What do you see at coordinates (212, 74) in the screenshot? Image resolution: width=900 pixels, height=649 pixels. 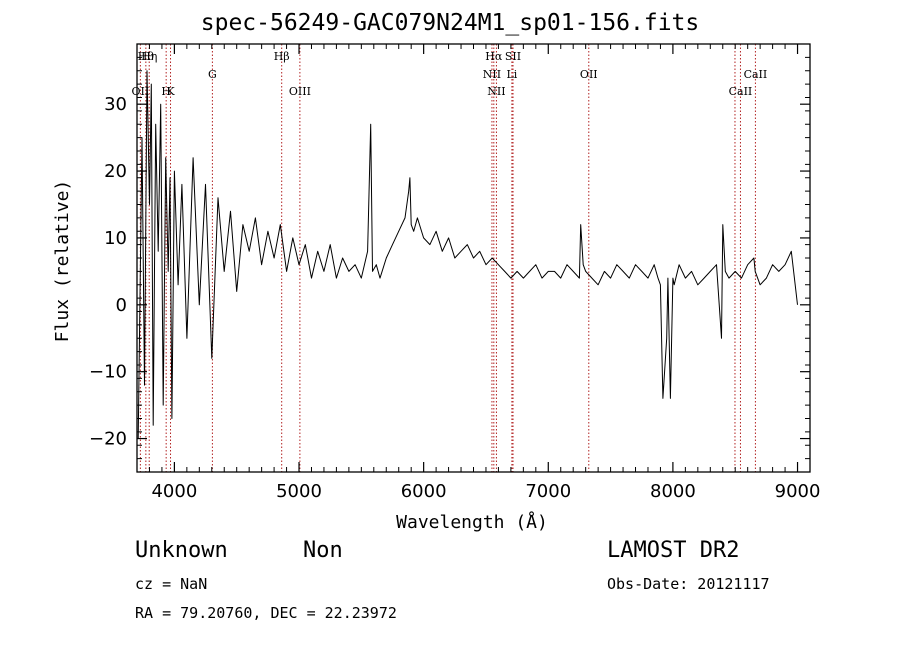 I see `line-label: G` at bounding box center [212, 74].